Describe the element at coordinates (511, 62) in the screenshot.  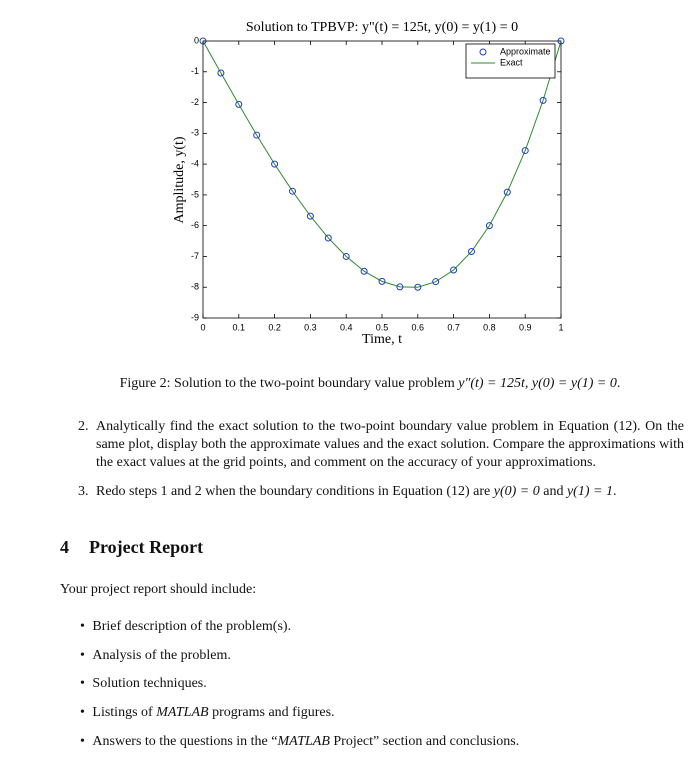
I see `legend-label: Exact` at that location.